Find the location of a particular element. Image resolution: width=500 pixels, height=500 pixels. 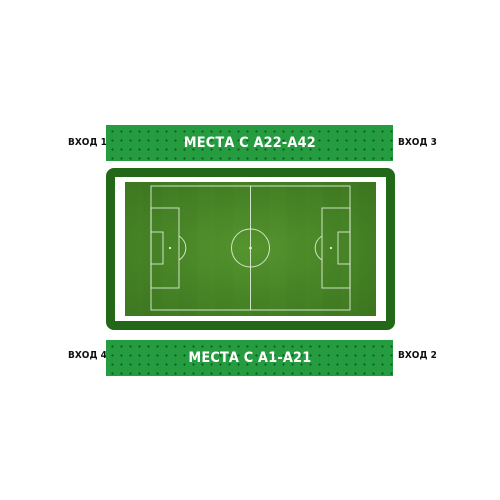

stand-top-seats-a22-a42: МЕСТА С А22-А42 is located at coordinates (249, 143).